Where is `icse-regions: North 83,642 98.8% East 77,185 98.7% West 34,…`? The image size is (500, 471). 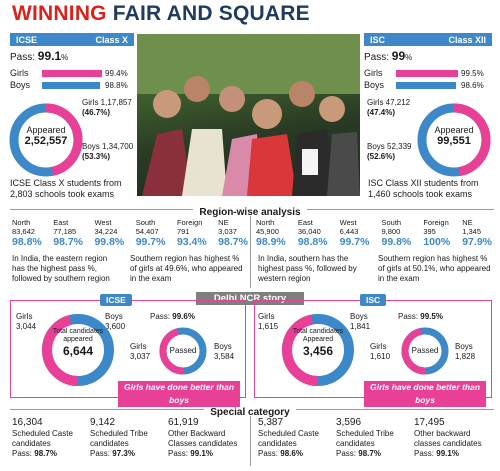 icse-regions: North 83,642 98.8% East 77,185 98.7% West 34,… is located at coordinates (130, 233).